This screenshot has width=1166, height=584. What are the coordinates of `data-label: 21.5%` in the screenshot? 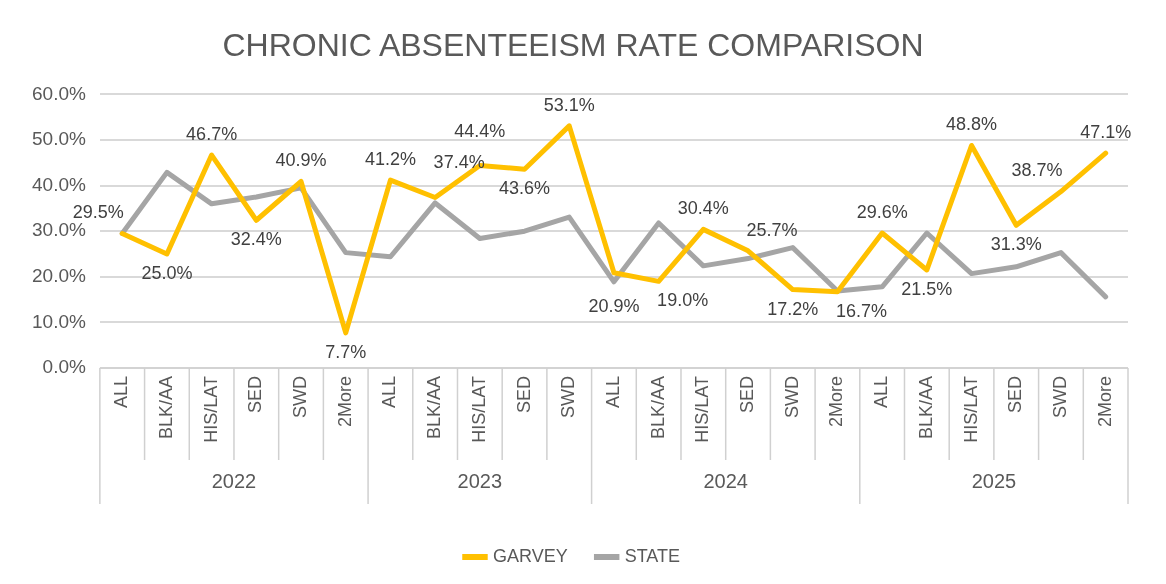 It's located at (927, 288).